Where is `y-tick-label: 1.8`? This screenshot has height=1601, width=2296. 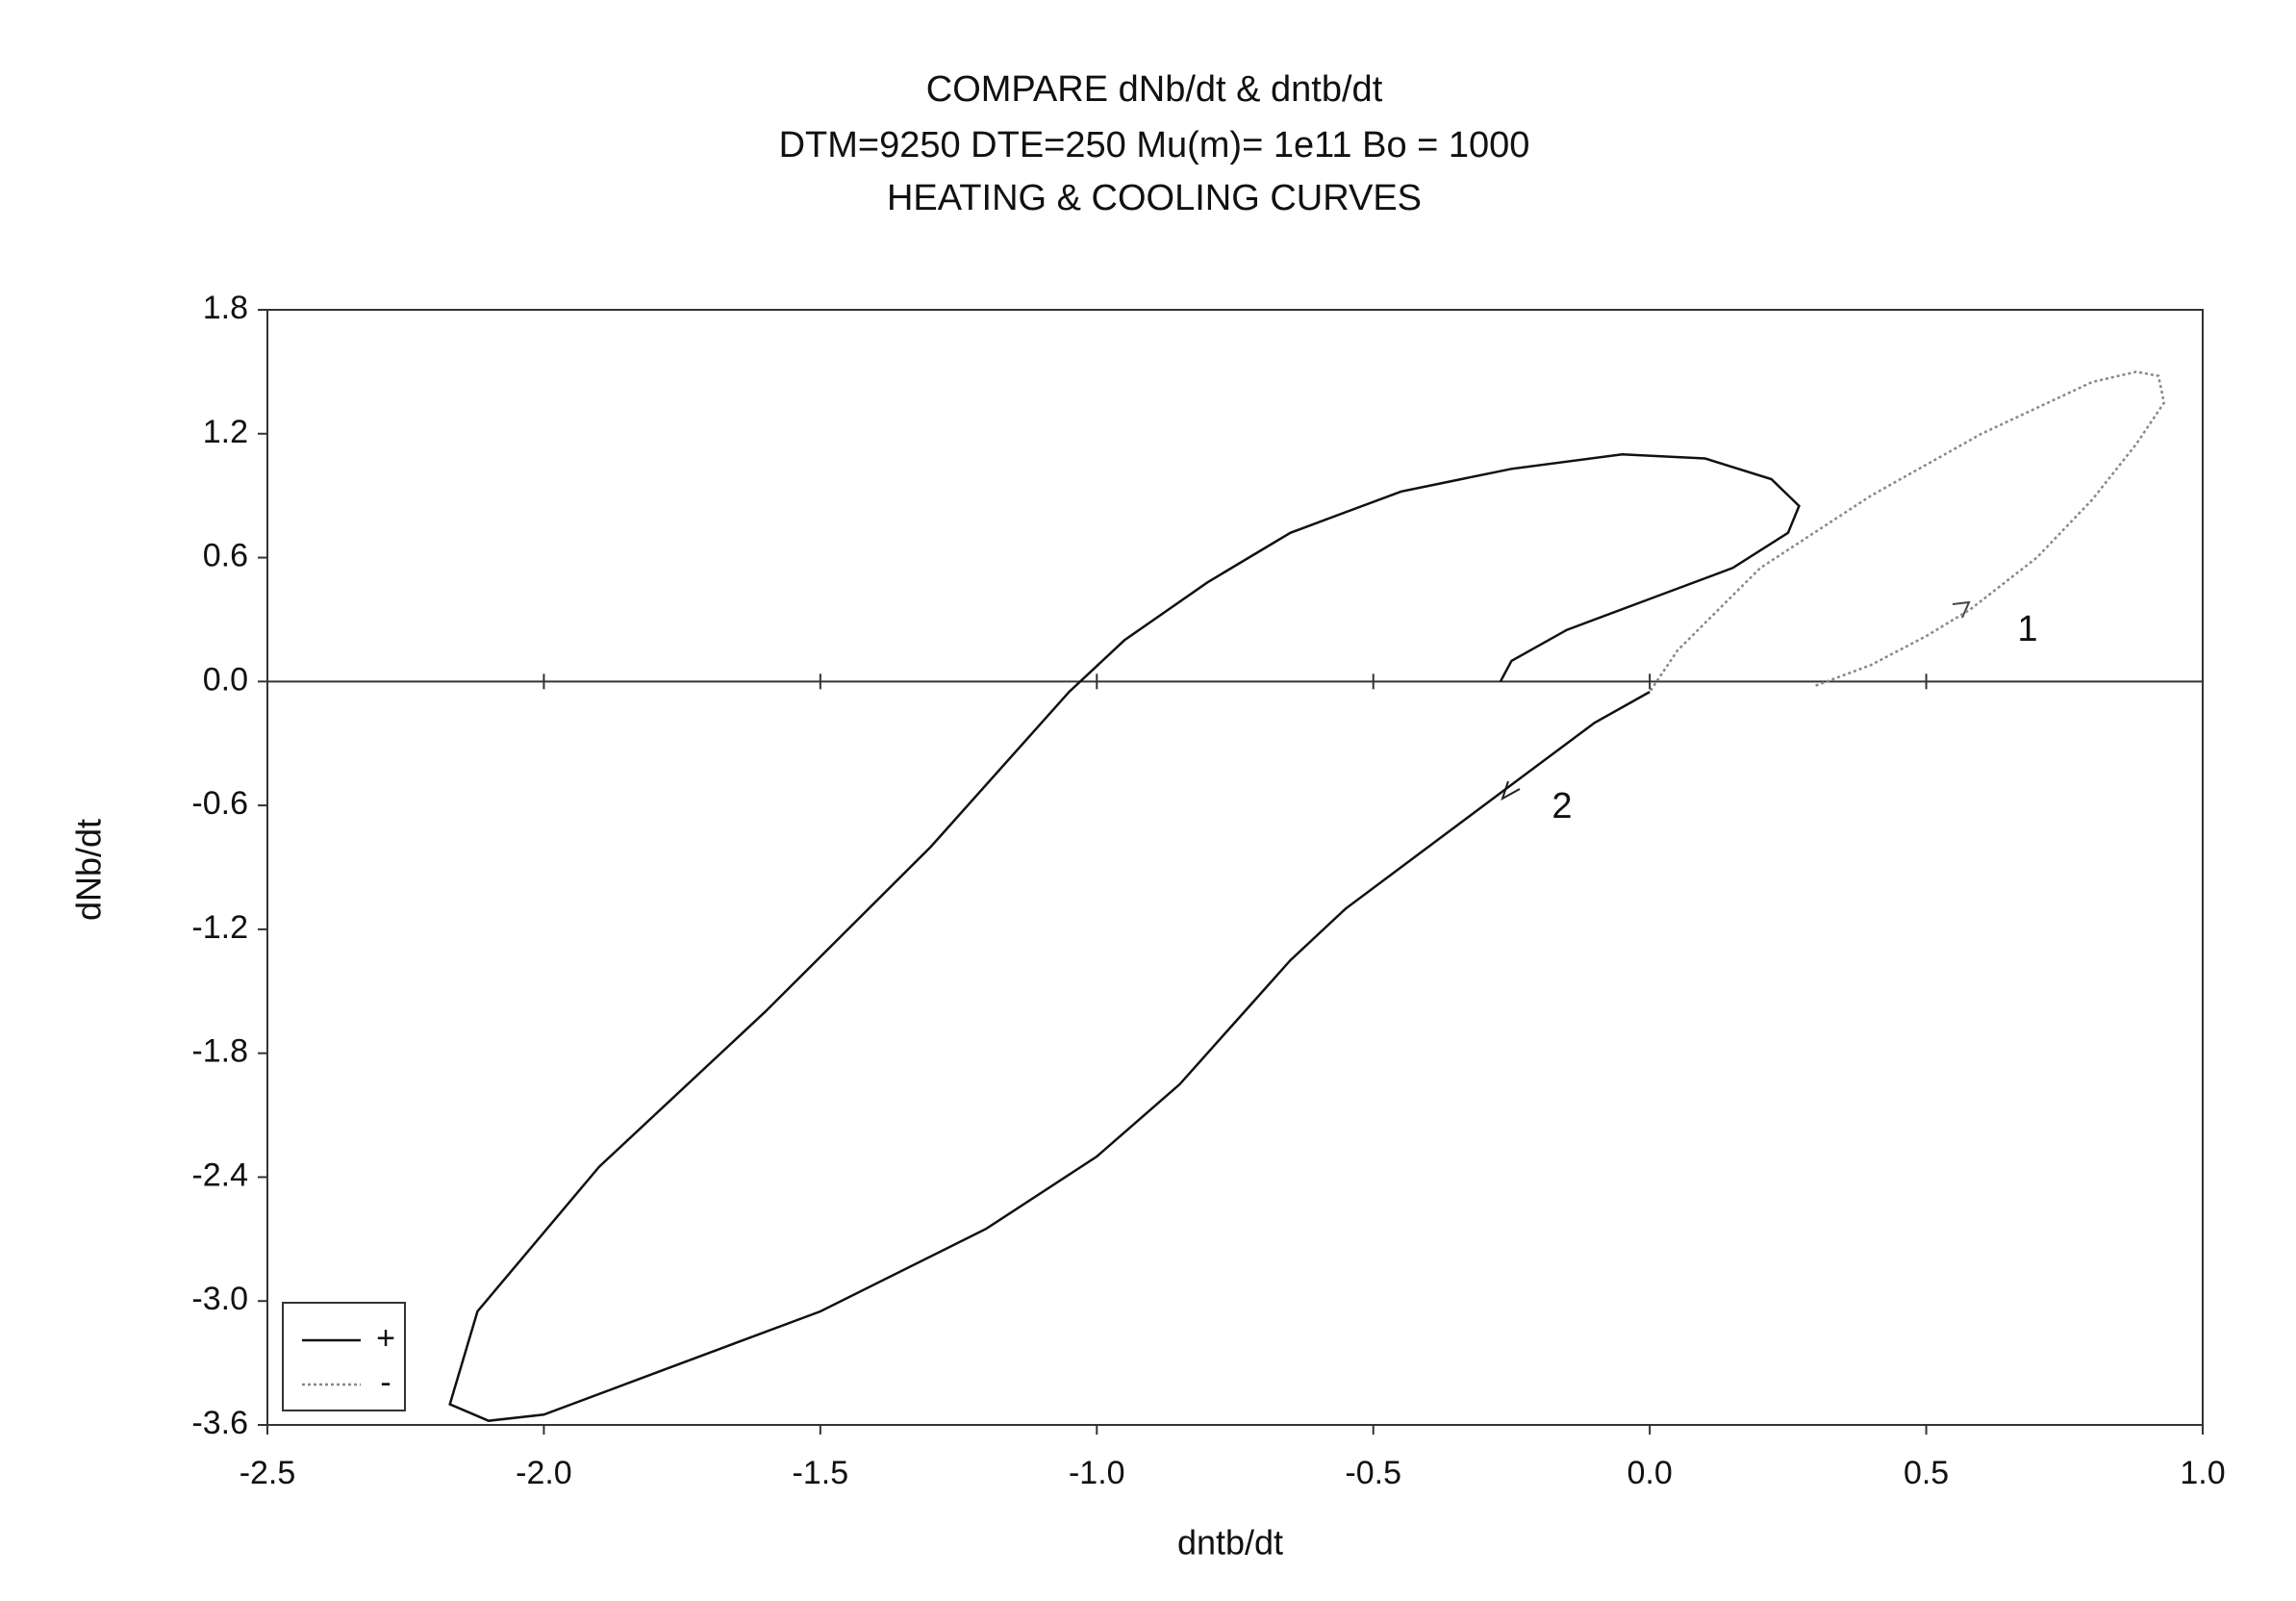
y-tick-label: 1.8 is located at coordinates (225, 308).